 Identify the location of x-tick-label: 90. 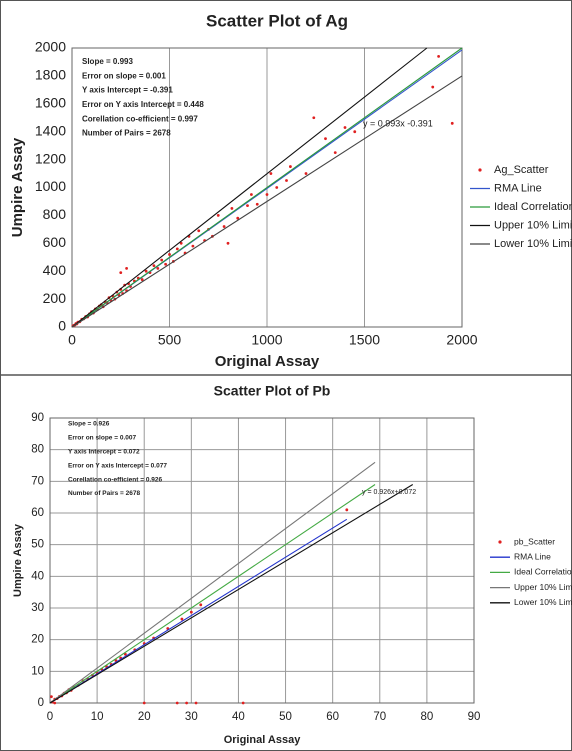
(474, 717).